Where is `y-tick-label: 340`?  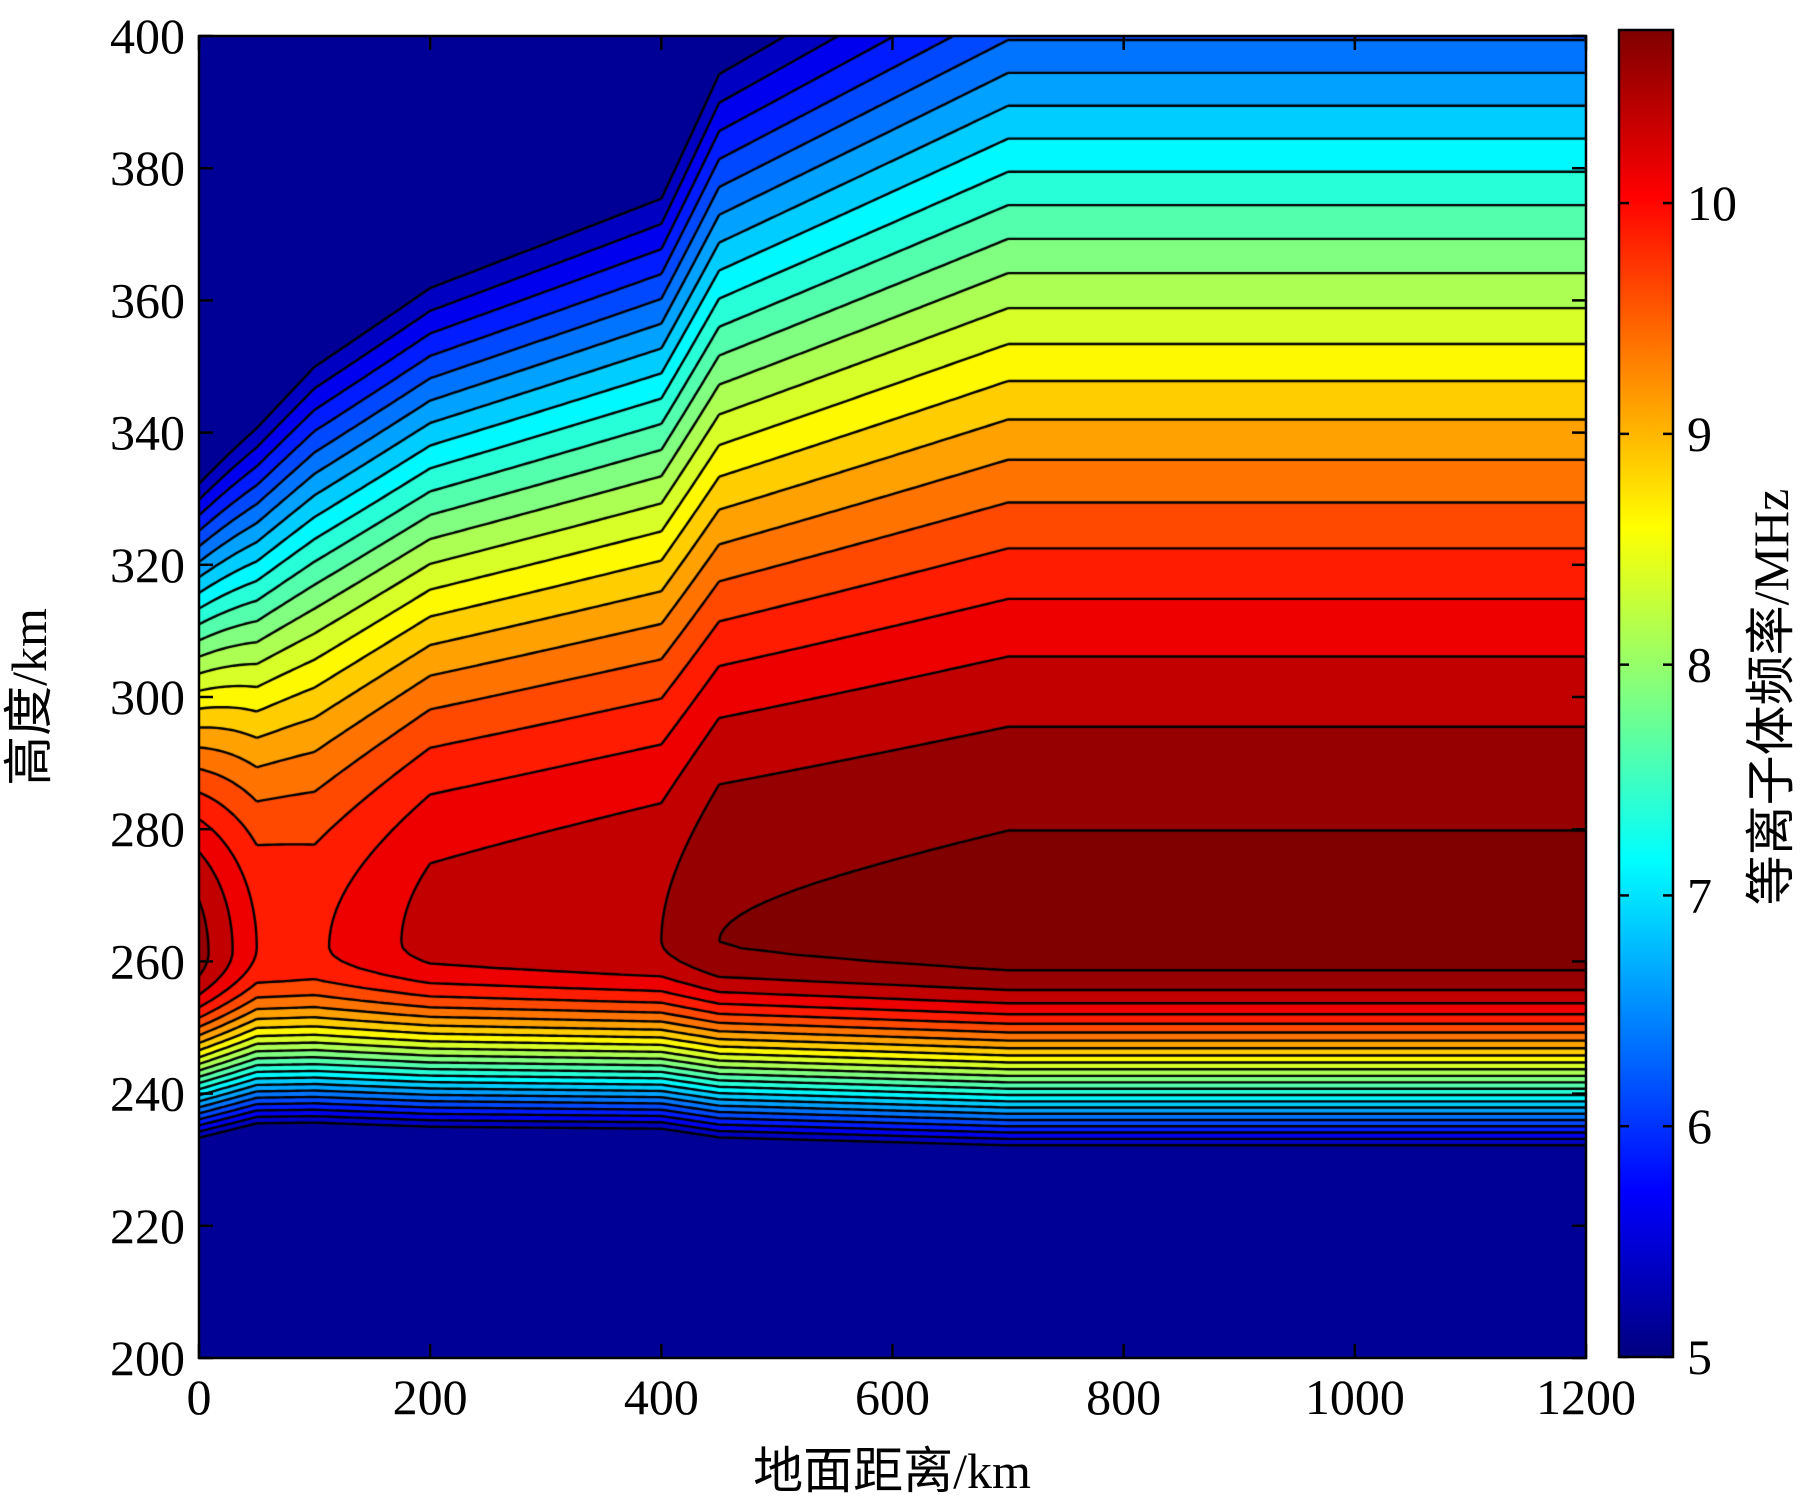
y-tick-label: 340 is located at coordinates (147, 433).